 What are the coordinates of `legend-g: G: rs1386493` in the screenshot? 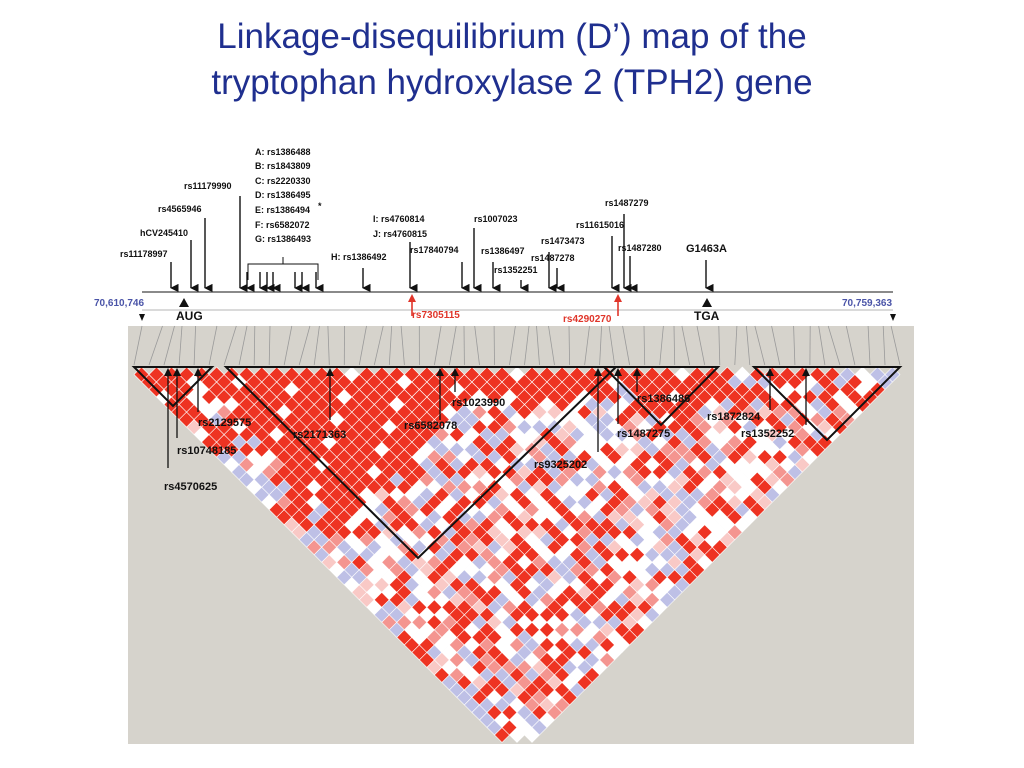 It's located at (283, 239).